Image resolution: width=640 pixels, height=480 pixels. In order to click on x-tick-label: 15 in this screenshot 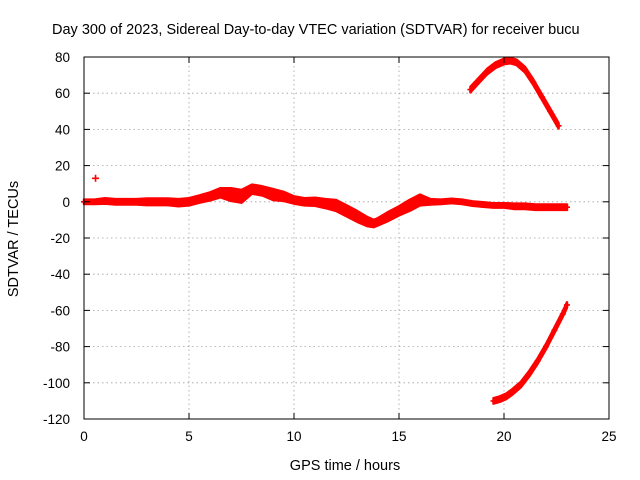, I will do `click(398, 436)`.